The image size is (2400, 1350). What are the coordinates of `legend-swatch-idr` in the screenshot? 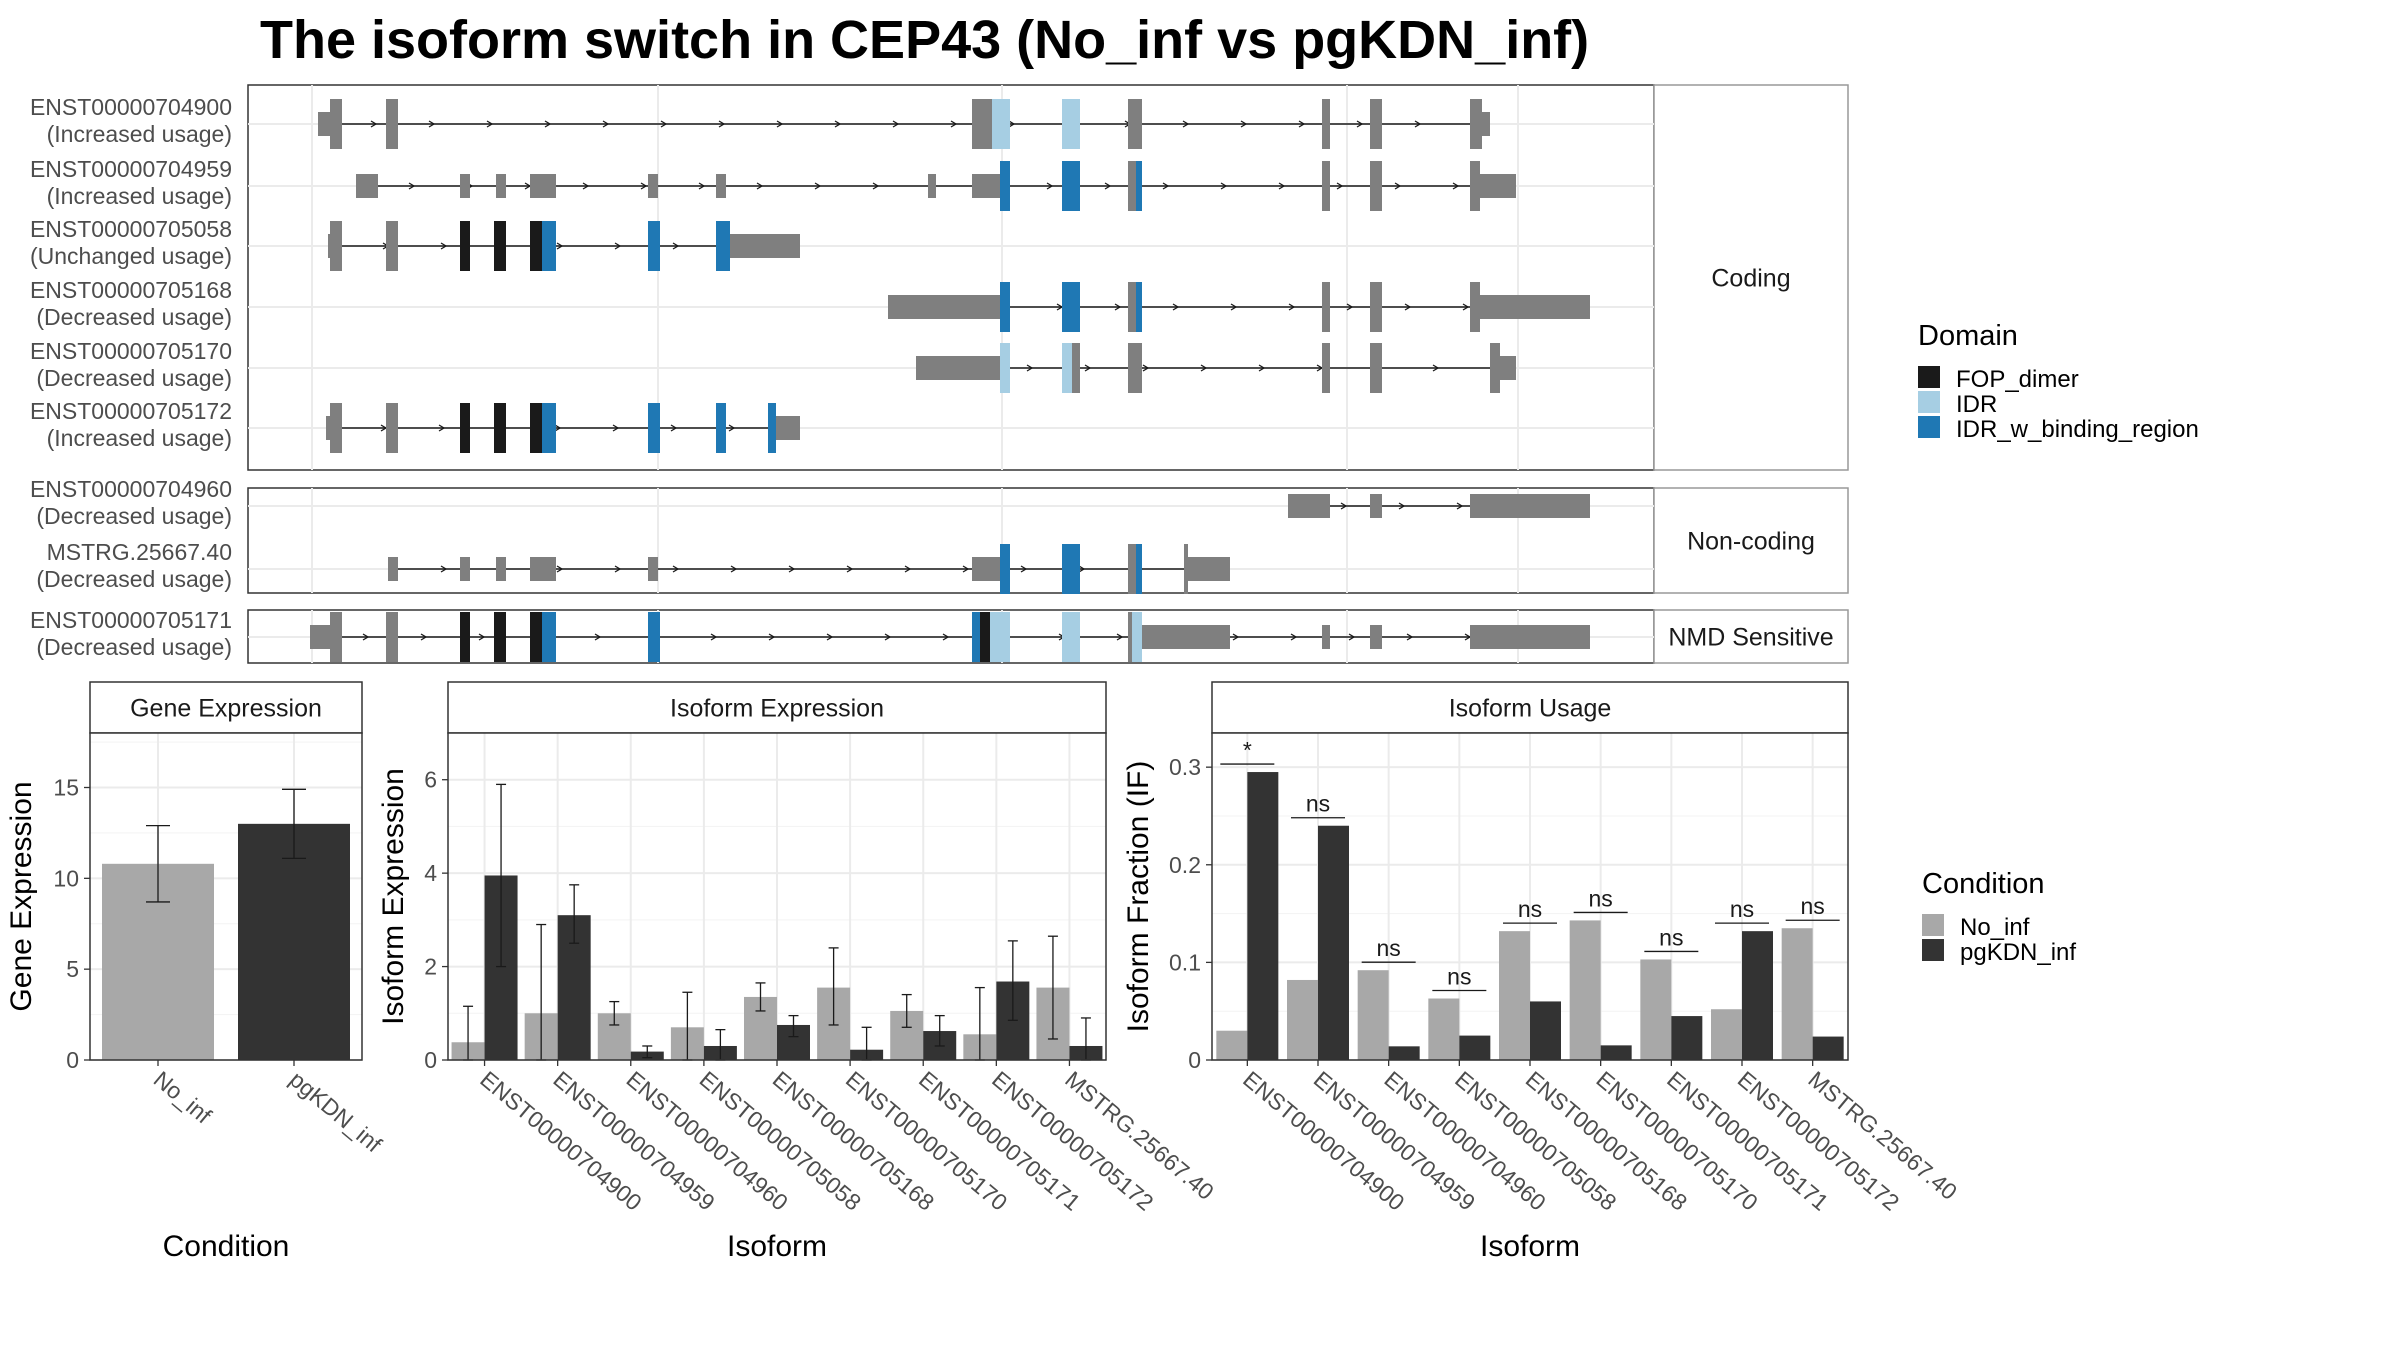 It's located at (1929, 402).